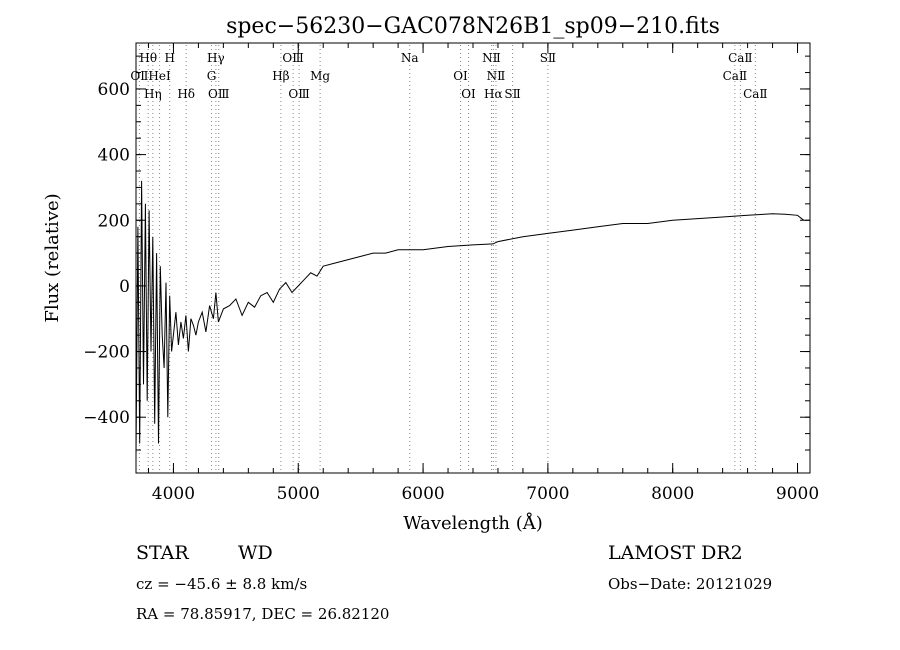 This screenshot has height=650, width=900. What do you see at coordinates (255, 553) in the screenshot?
I see `object-subclass: WD` at bounding box center [255, 553].